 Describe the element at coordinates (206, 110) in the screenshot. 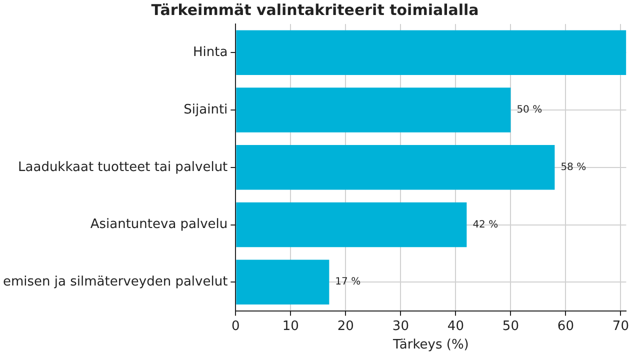

I see `y-tick-label: Sijainti` at that location.